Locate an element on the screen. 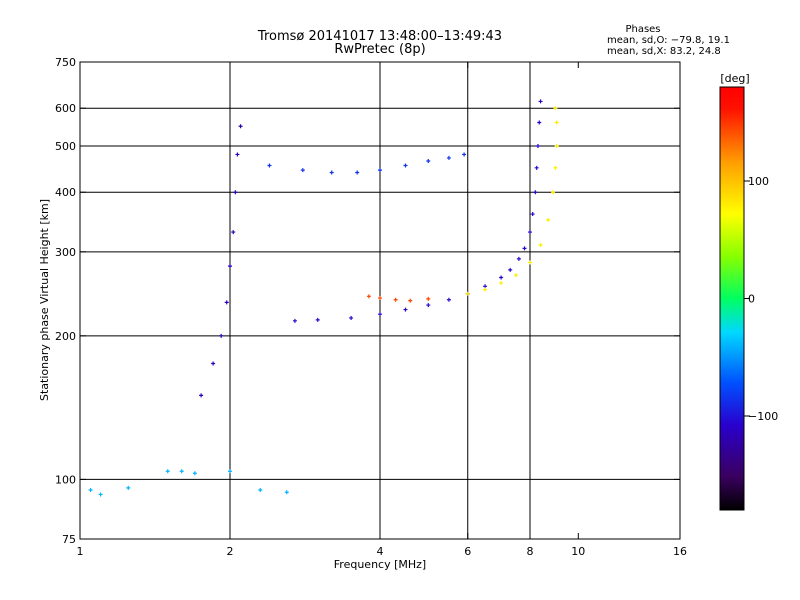 This screenshot has height=600, width=800. colorbar-label: [deg] is located at coordinates (734, 78).